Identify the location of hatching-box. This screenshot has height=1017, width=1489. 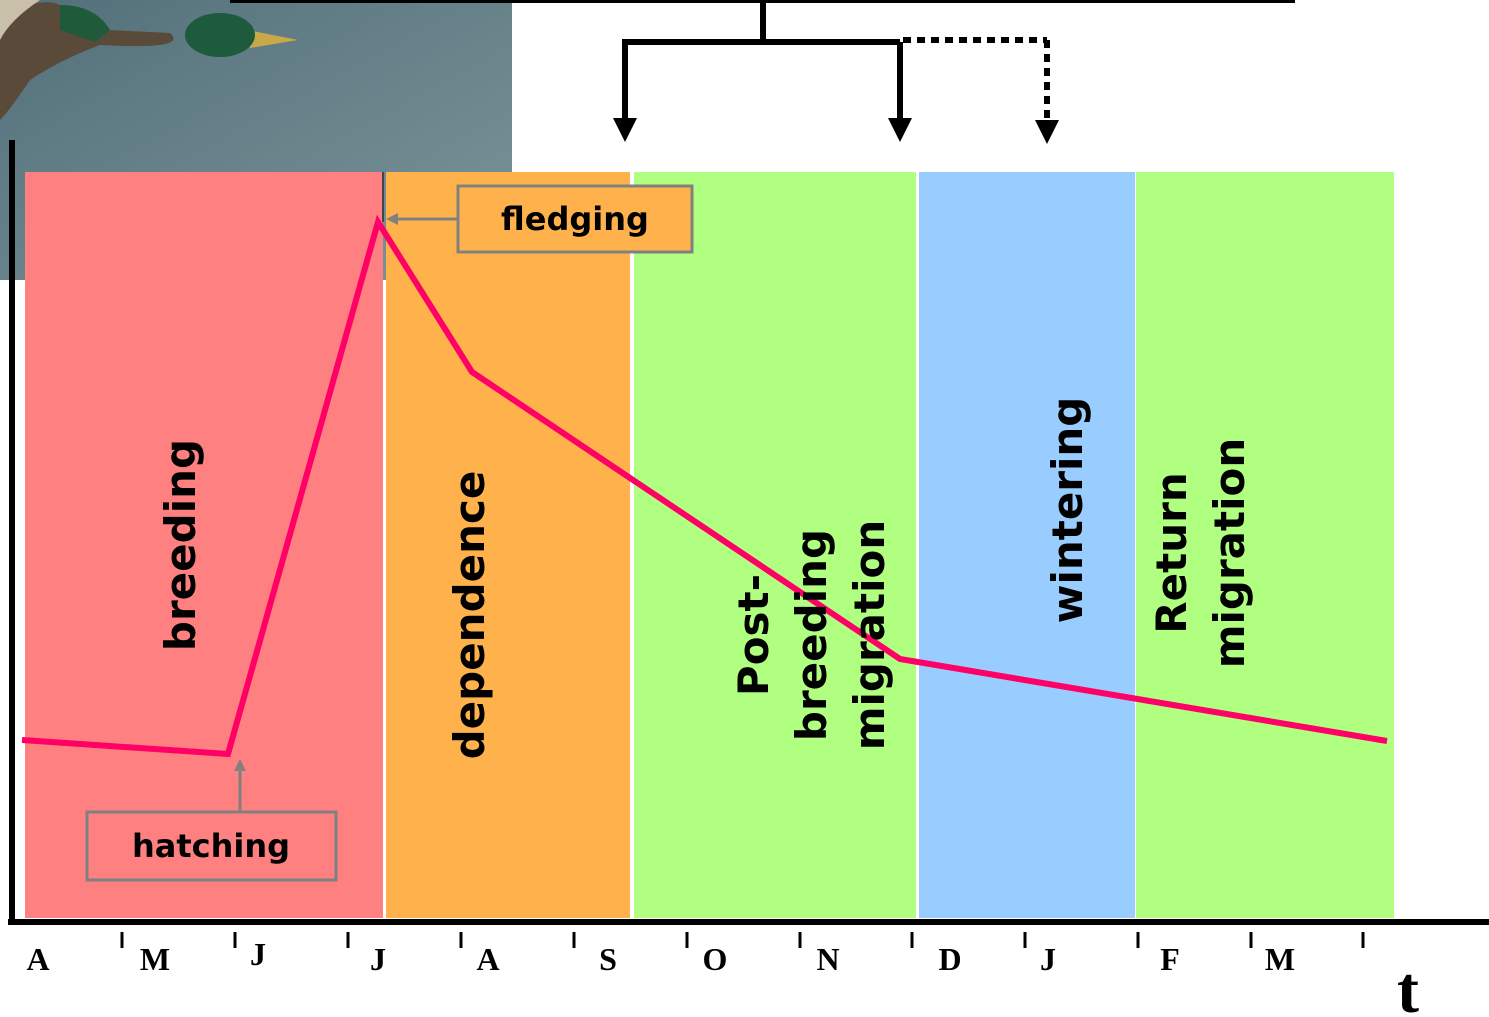
(211, 846).